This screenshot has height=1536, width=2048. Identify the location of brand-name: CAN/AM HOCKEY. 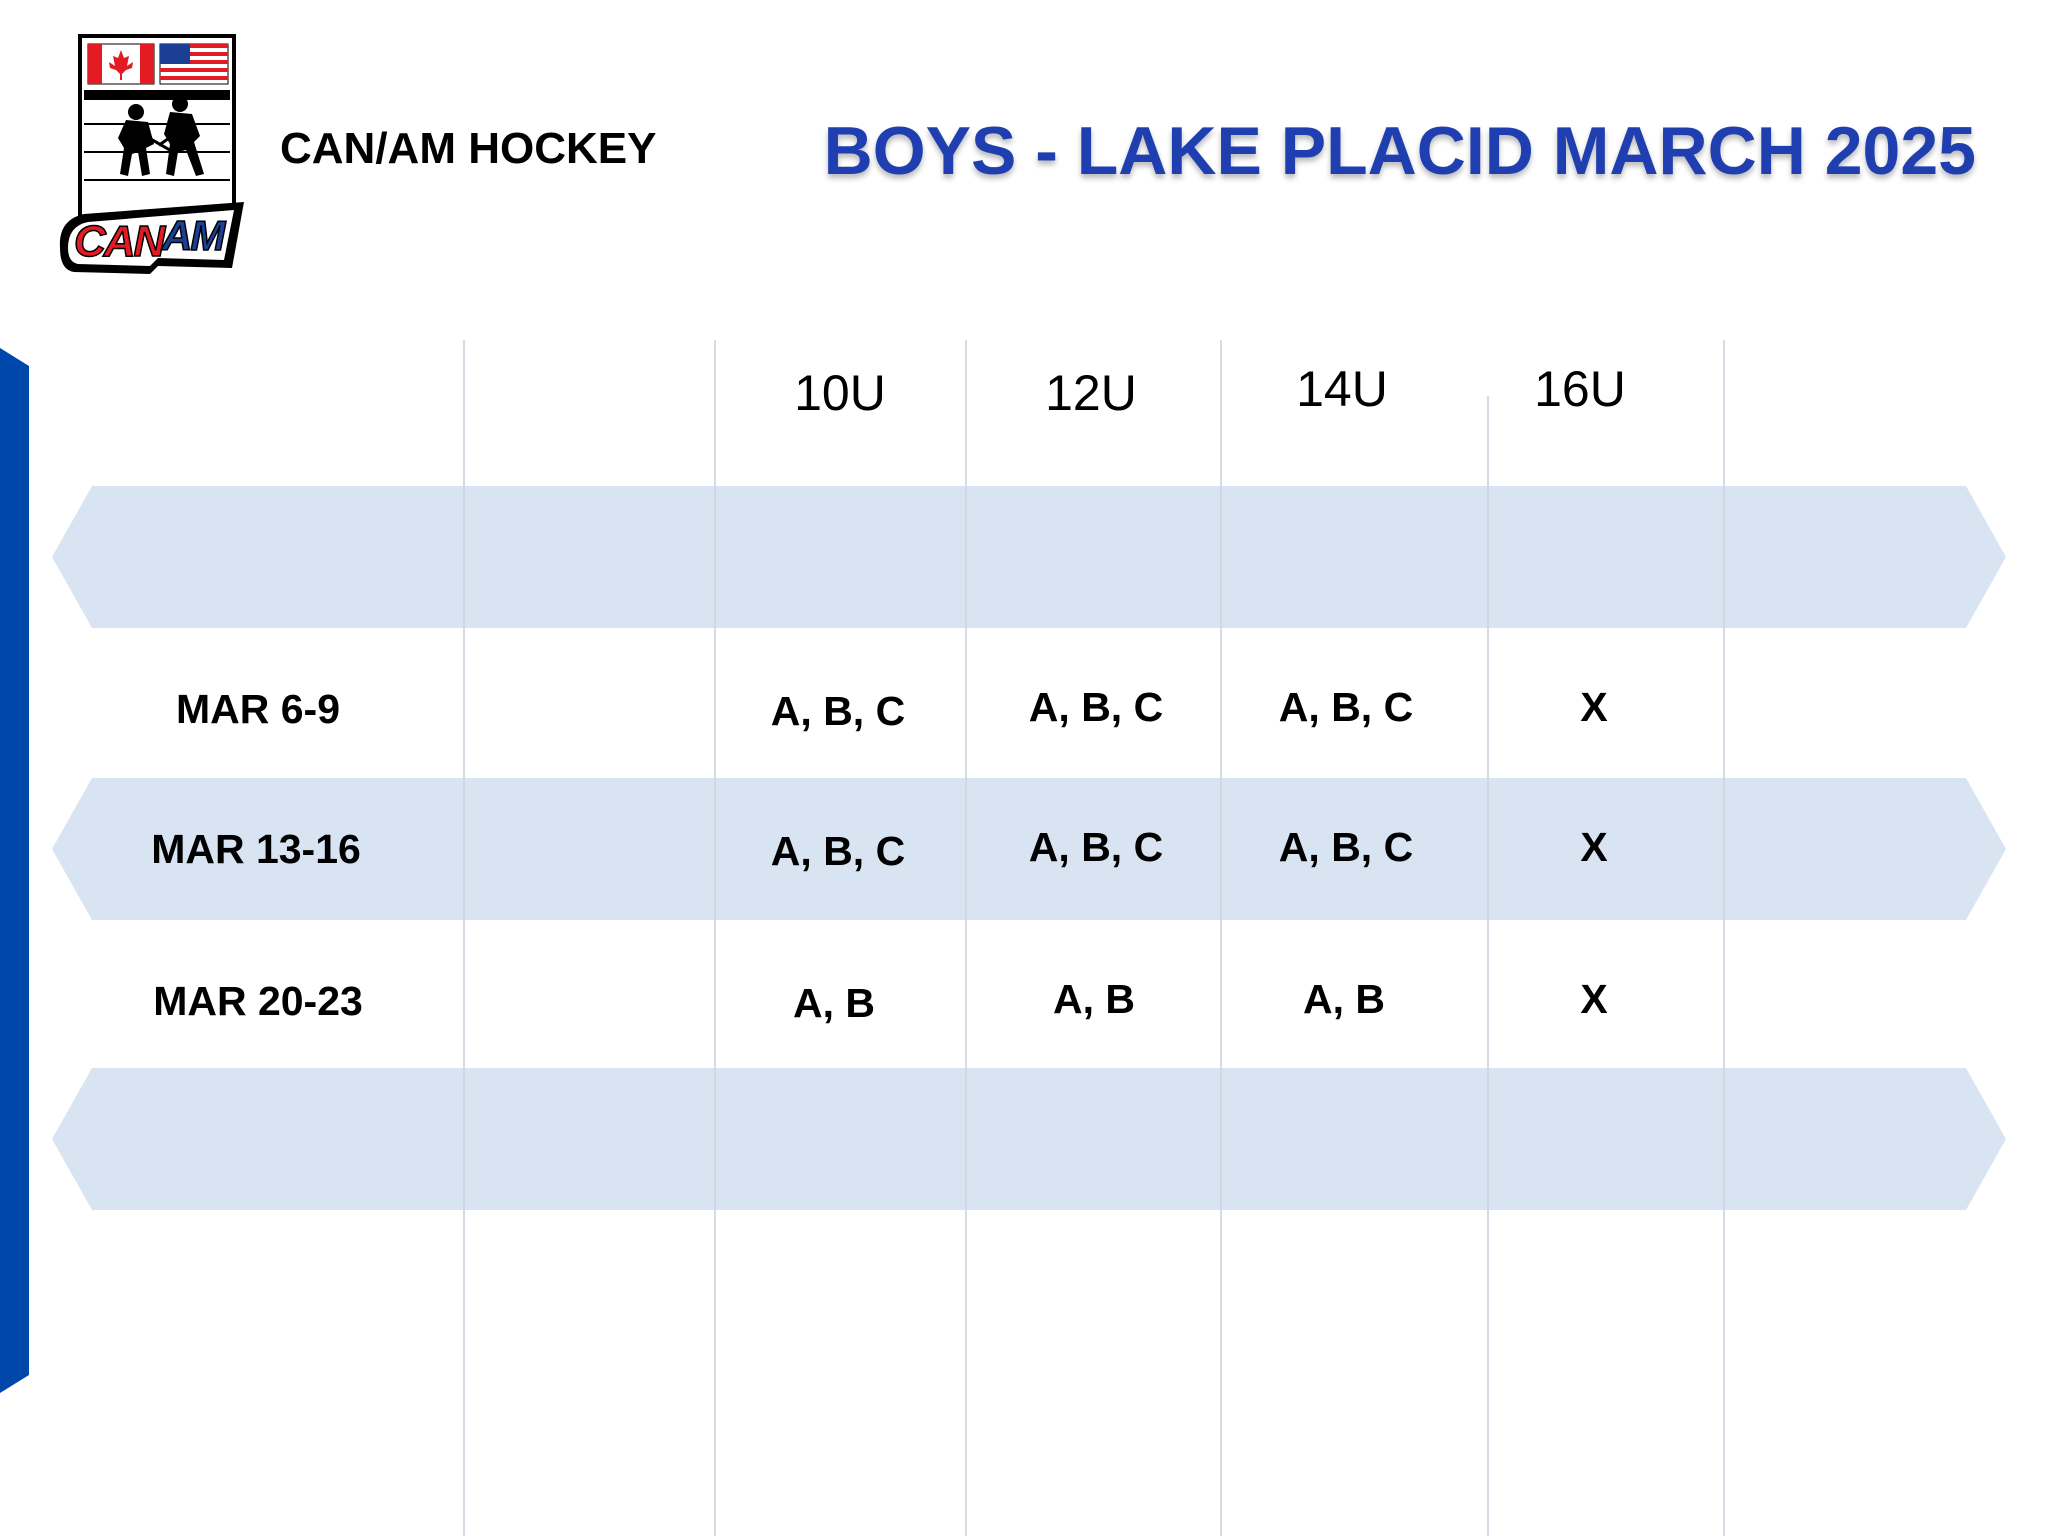
(468, 148).